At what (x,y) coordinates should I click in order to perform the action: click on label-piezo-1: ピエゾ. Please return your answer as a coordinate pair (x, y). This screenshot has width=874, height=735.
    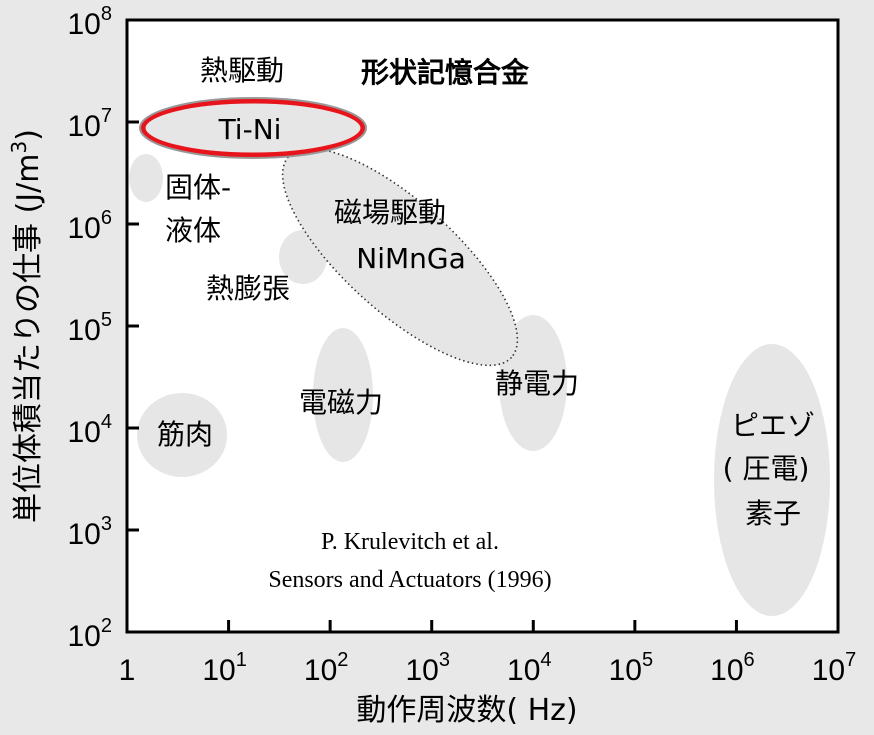
    Looking at the image, I should click on (773, 425).